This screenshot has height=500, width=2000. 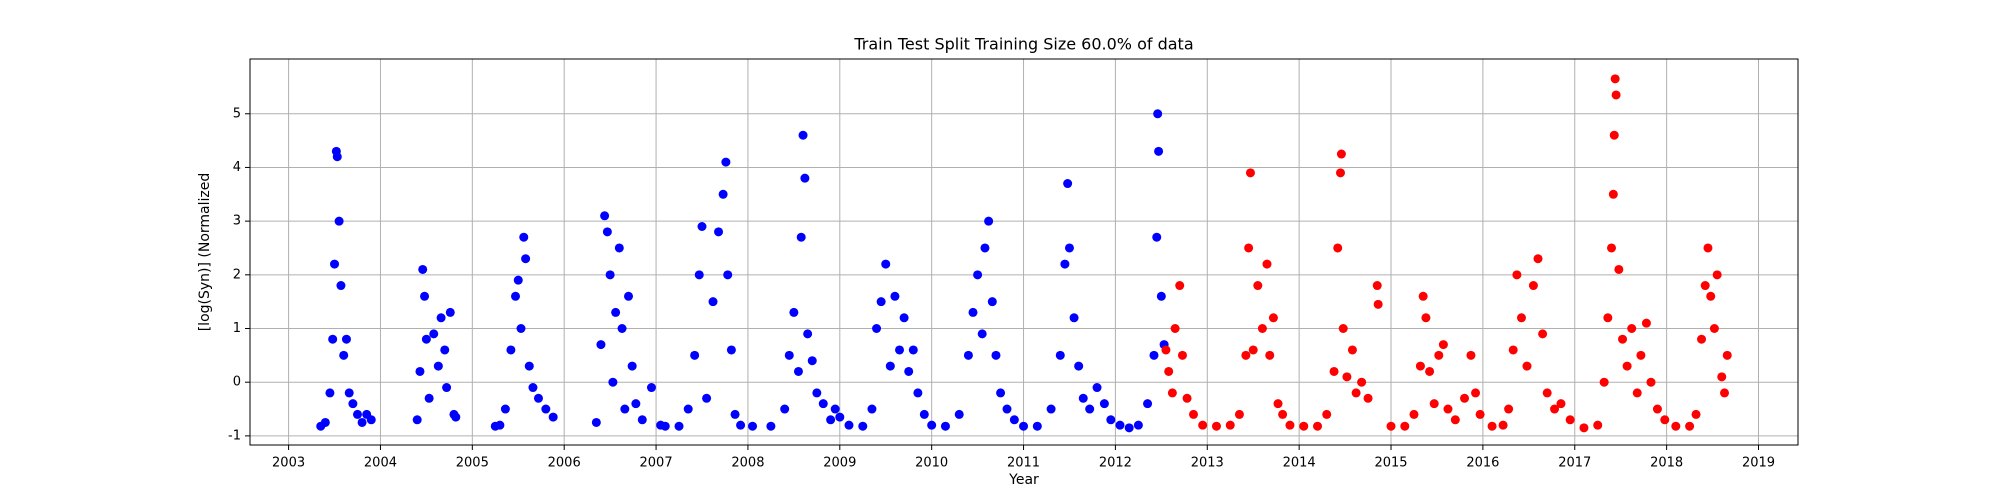 What do you see at coordinates (237, 113) in the screenshot?
I see `y-tick-label: 5` at bounding box center [237, 113].